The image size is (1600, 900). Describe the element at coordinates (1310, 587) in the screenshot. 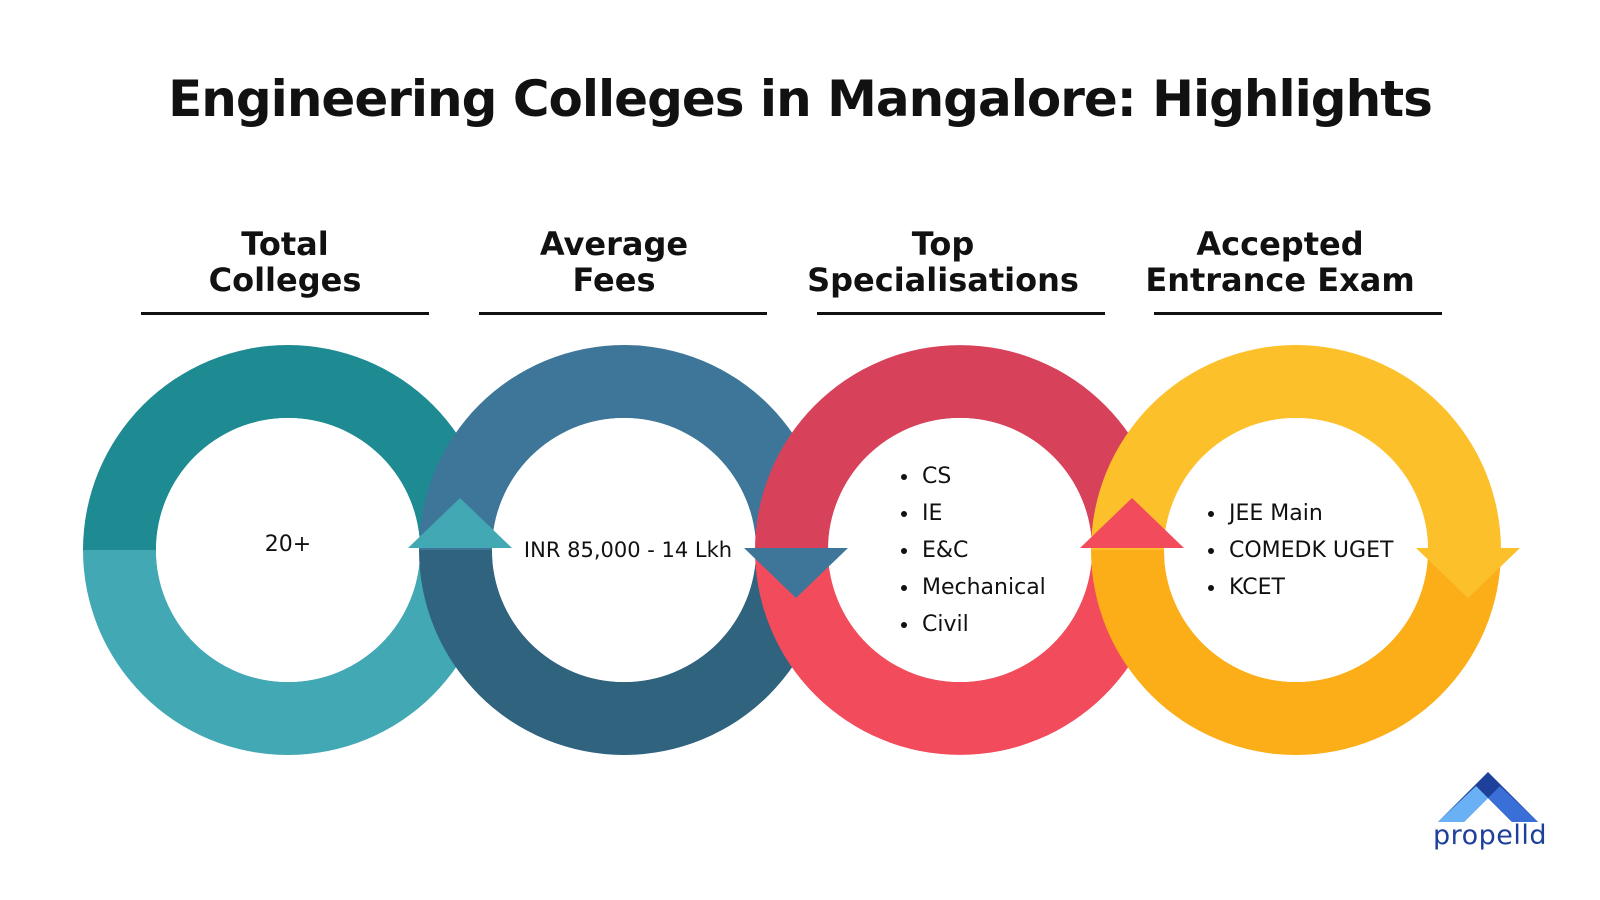

I see `list-item: KCET` at that location.